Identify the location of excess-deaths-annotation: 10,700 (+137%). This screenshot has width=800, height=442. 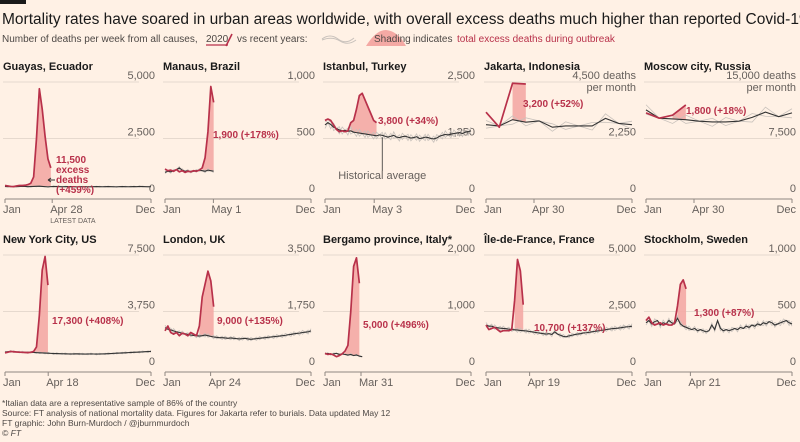
(569, 328).